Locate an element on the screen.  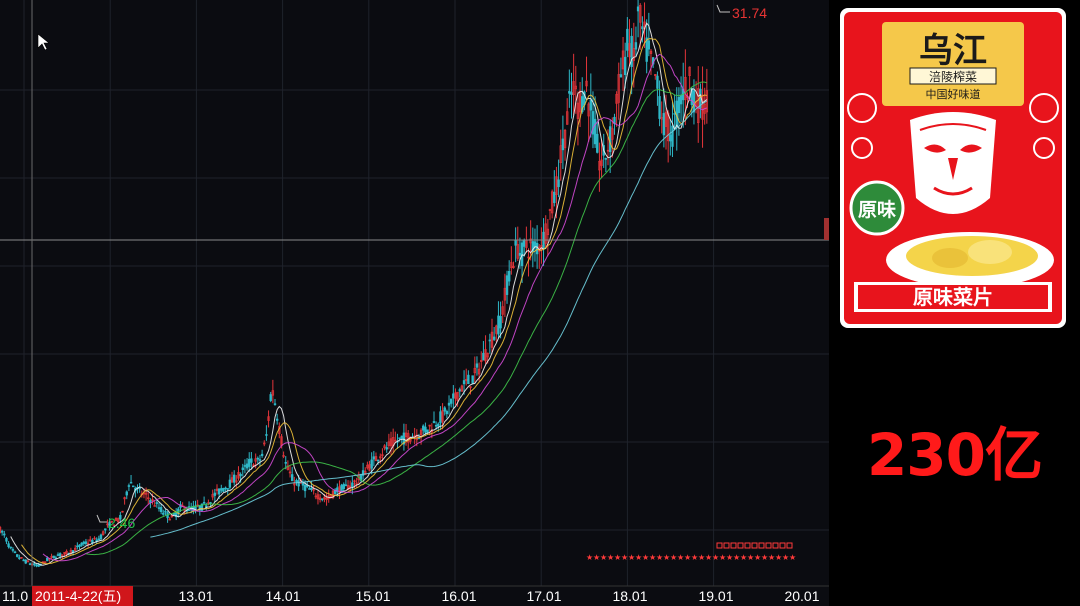
high-annotation: 31.74 is located at coordinates (749, 13).